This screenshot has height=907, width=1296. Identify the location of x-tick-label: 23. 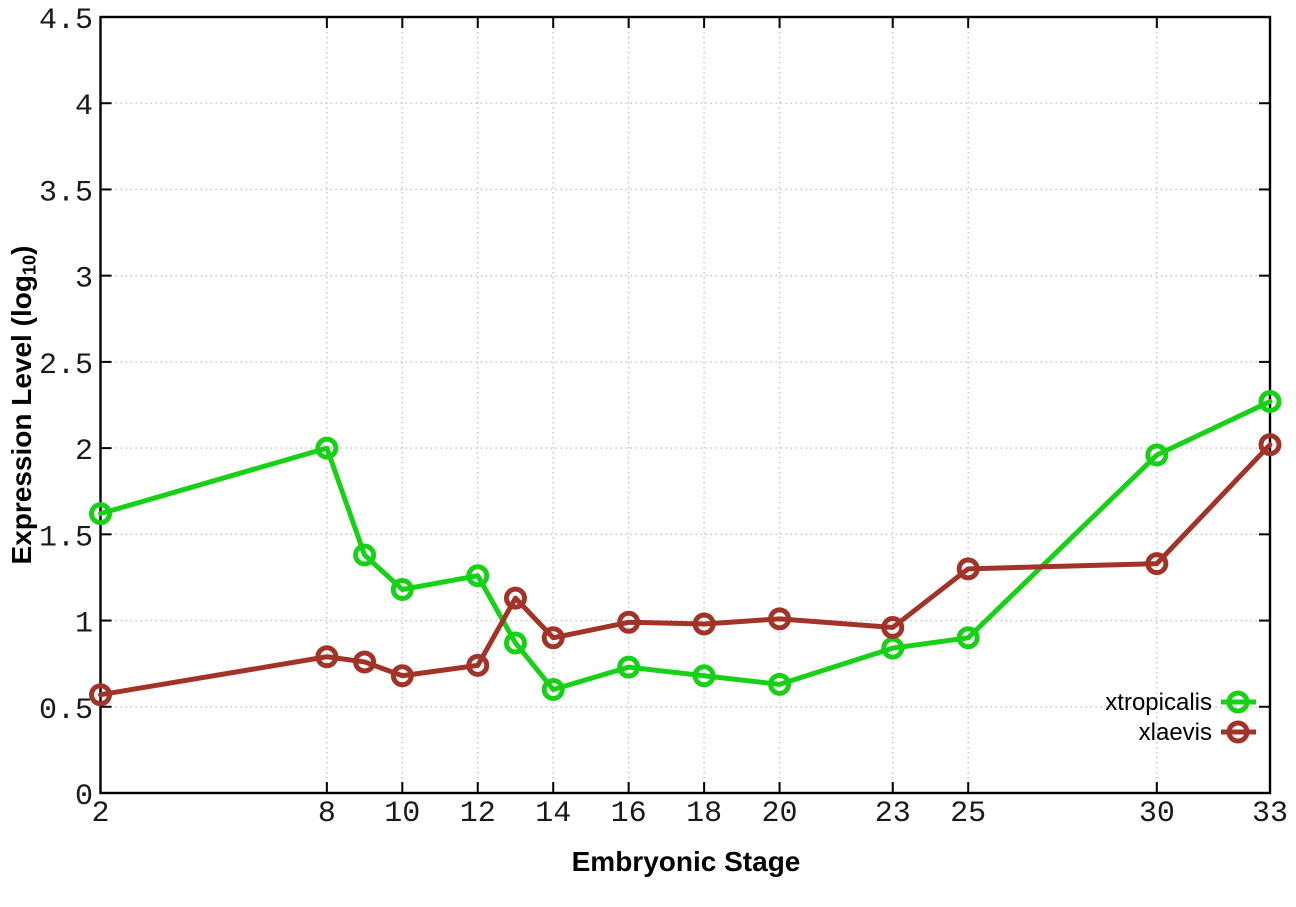
(893, 814).